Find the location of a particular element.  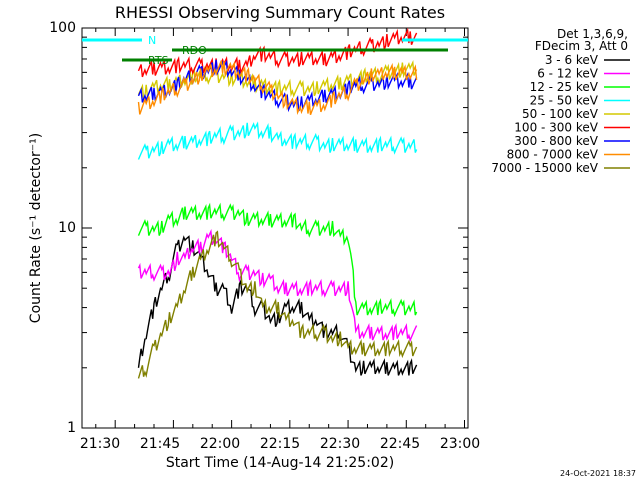

y-tick-label: 10 is located at coordinates (67, 228).